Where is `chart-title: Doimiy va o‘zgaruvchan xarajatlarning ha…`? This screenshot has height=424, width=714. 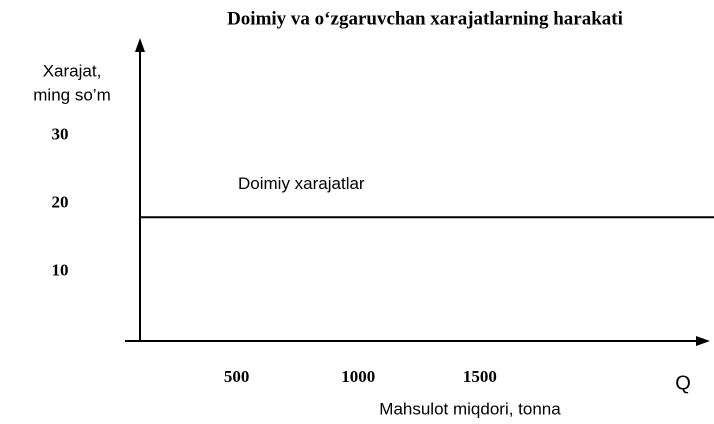
chart-title: Doimiy va o‘zgaruvchan xarajatlarning ha… is located at coordinates (425, 18).